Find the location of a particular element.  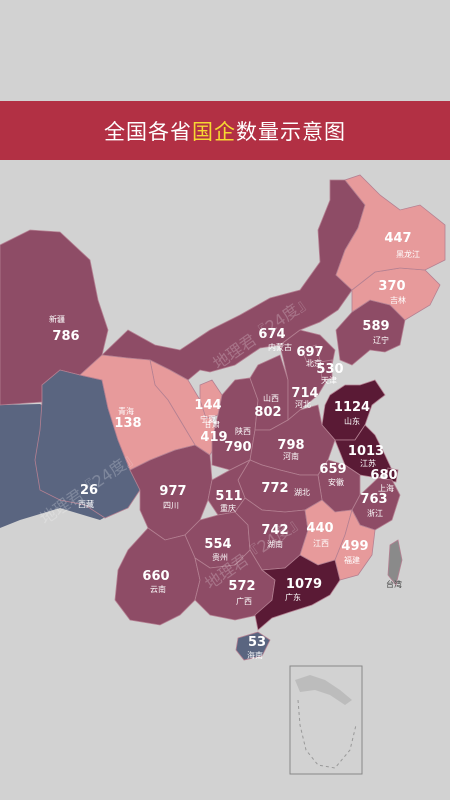

province-name-guangdong: 广东 is located at coordinates (293, 597).